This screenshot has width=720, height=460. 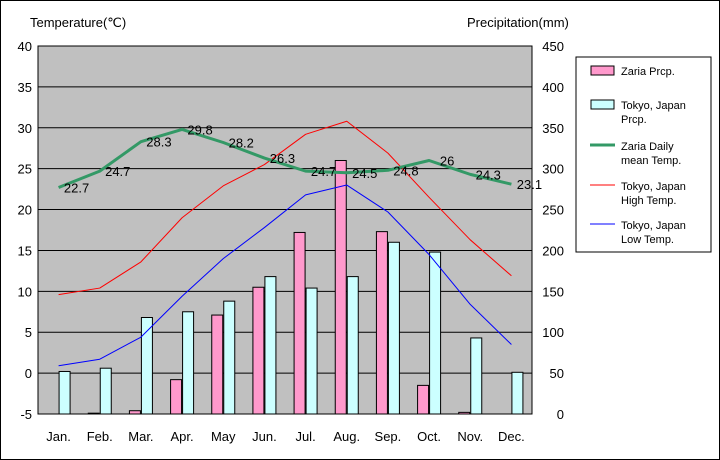 I want to click on mean-temp-data-label: 26.3, so click(x=282, y=158).